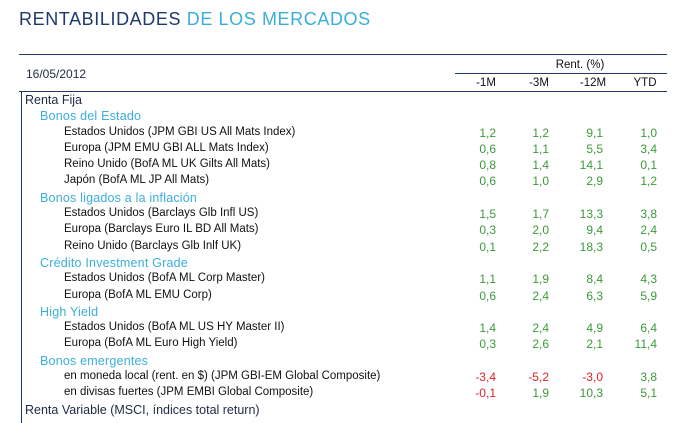  What do you see at coordinates (153, 245) in the screenshot?
I see `row-label: Reino Unido (Barclays Glb Inlf UK)` at bounding box center [153, 245].